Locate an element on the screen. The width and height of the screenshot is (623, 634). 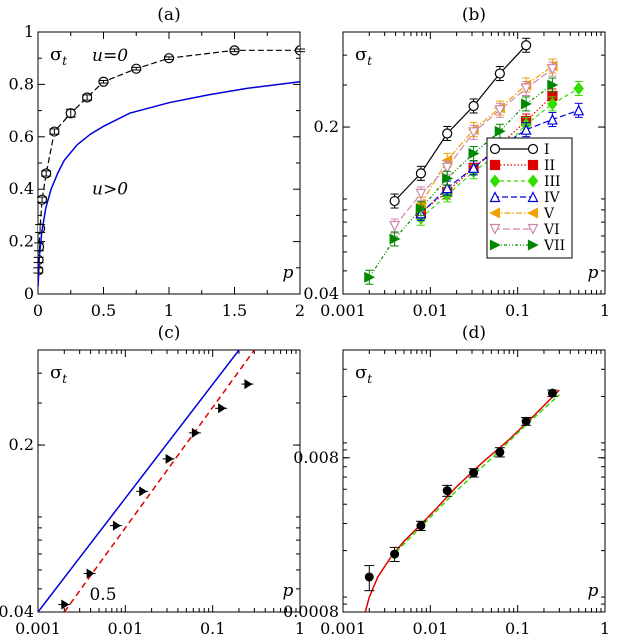
legend-label: VI is located at coordinates (551, 230).